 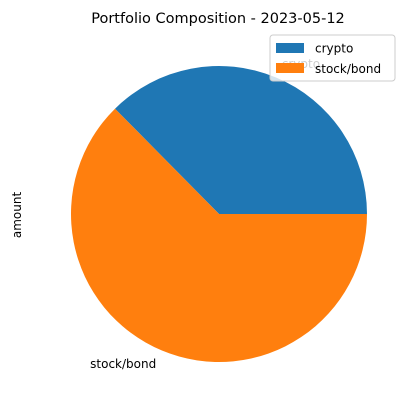 I want to click on chart-title: Portfolio Composition - 2023-05-12, so click(x=218, y=19).